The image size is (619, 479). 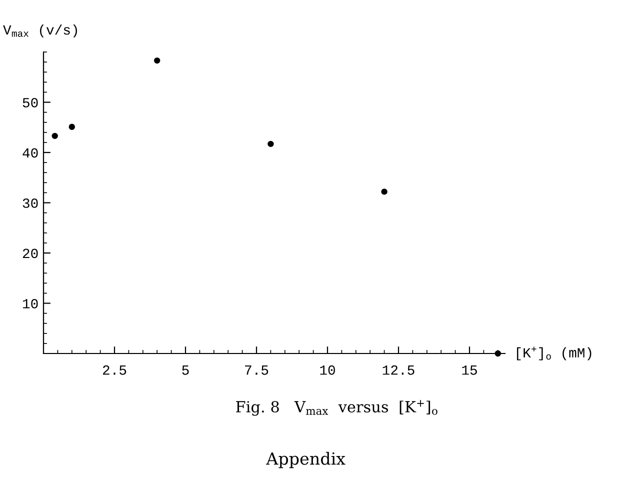 What do you see at coordinates (30, 303) in the screenshot?
I see `y-tick-label: 10` at bounding box center [30, 303].